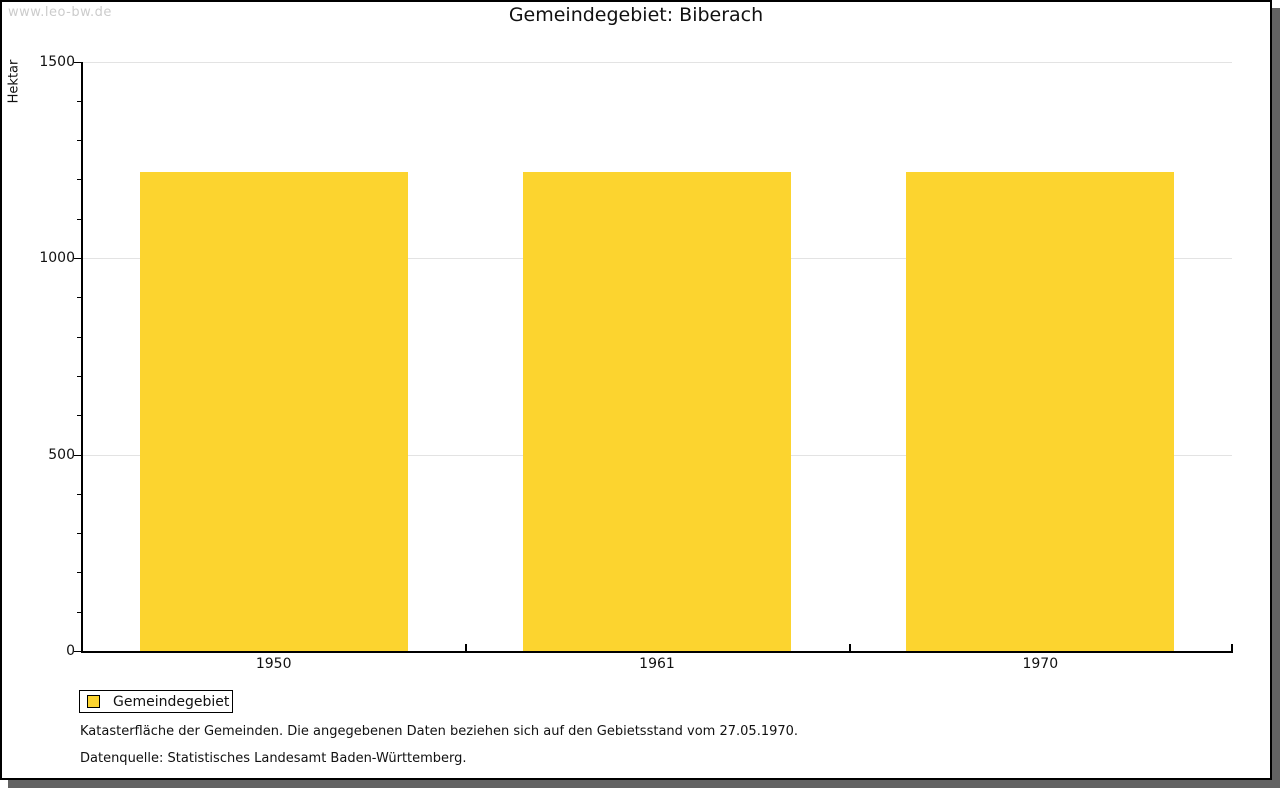 This screenshot has width=1280, height=791. I want to click on watermark: www.leo-bw.de, so click(60, 12).